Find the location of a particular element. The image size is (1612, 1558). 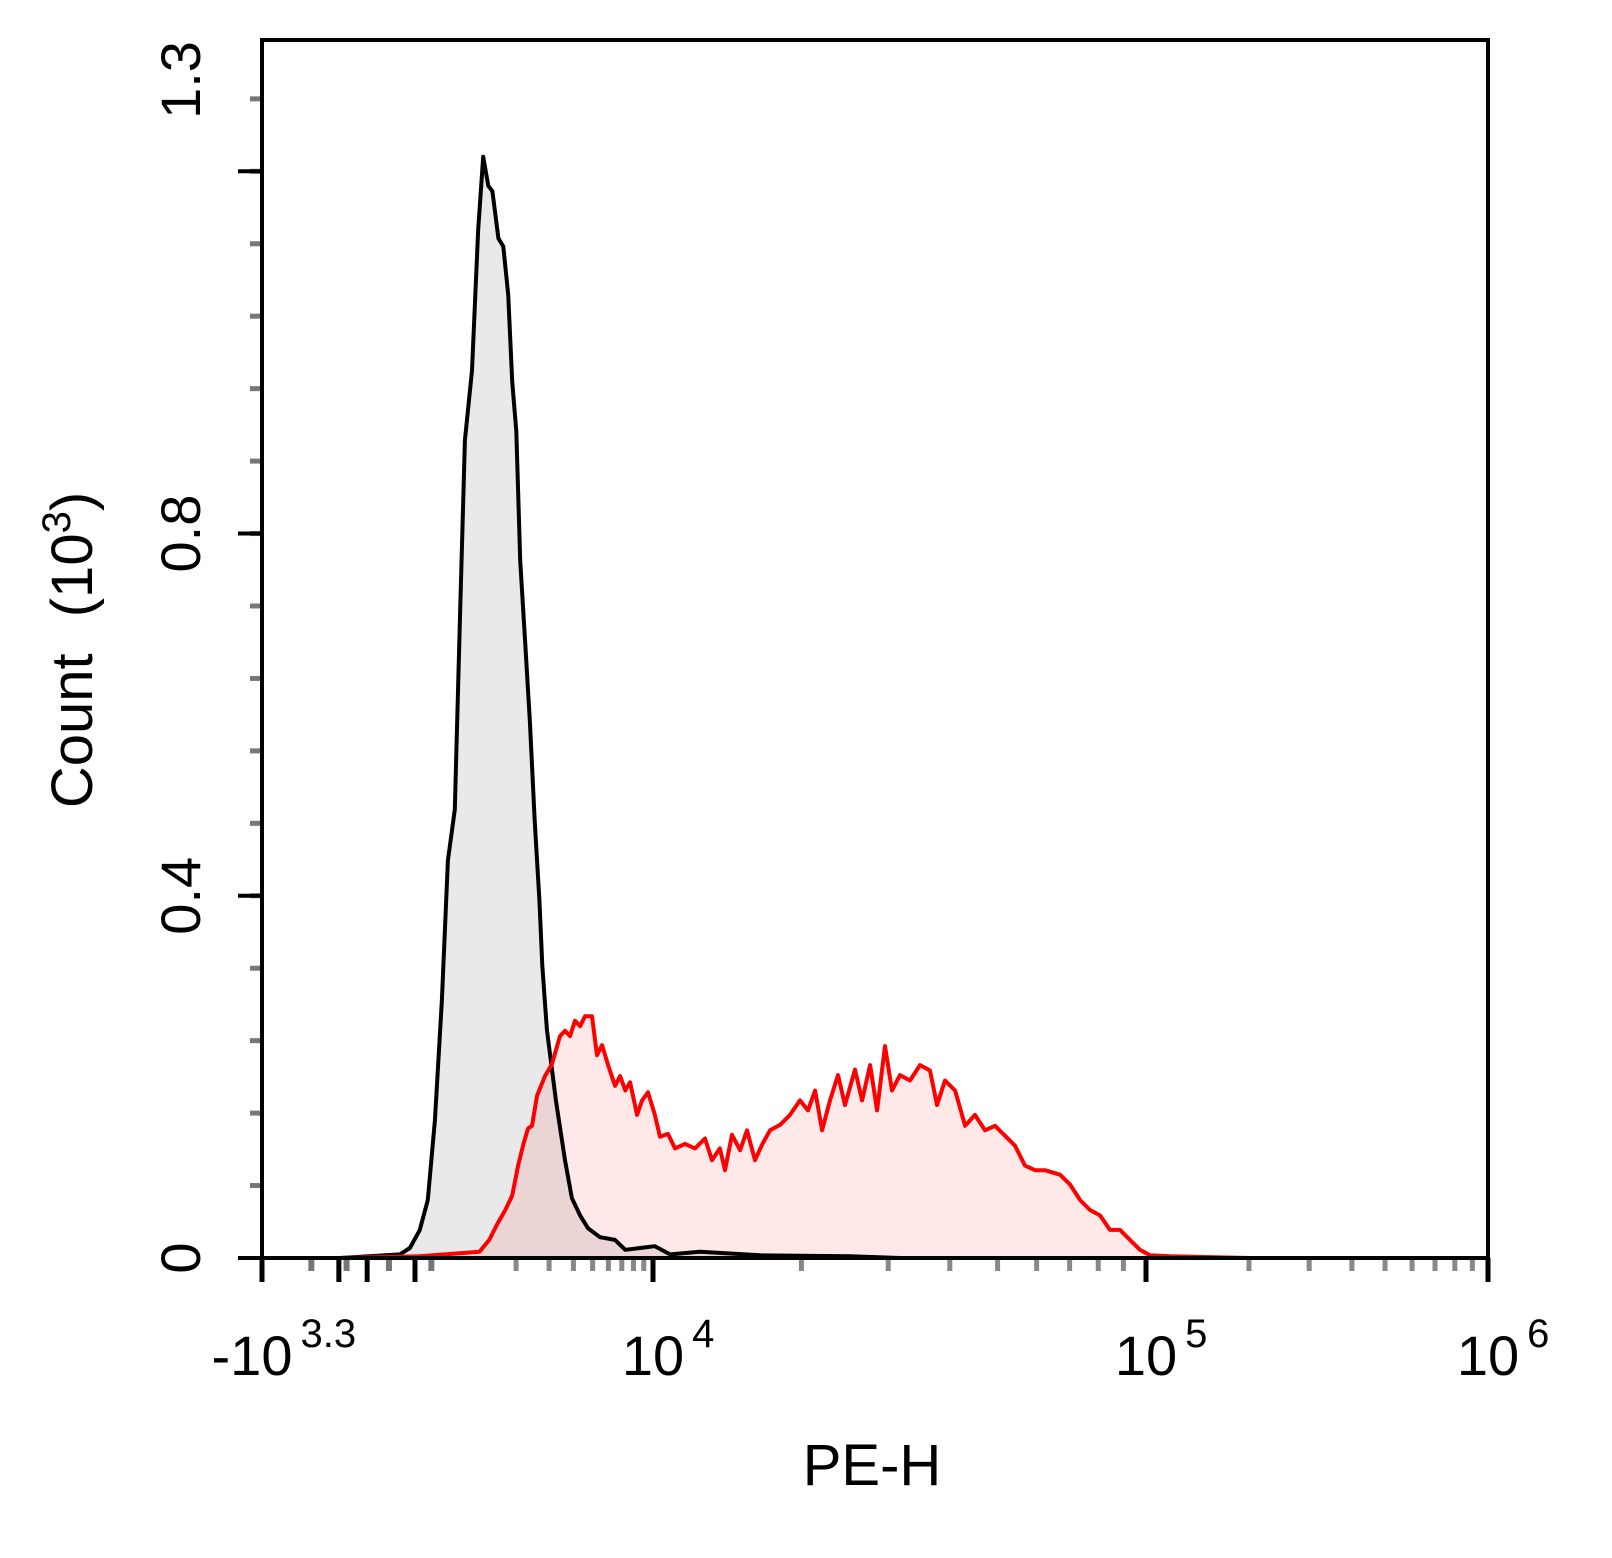

x-tick-label: 10 6 is located at coordinates (1503, 1349).